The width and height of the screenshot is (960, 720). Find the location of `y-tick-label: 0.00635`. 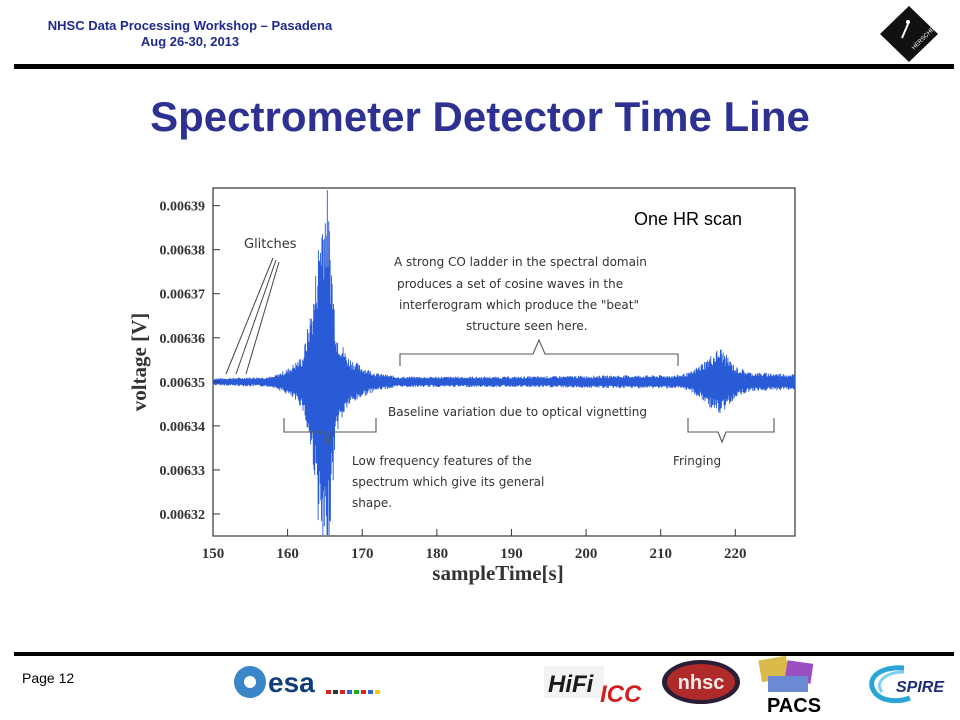

y-tick-label: 0.00635 is located at coordinates (183, 383).